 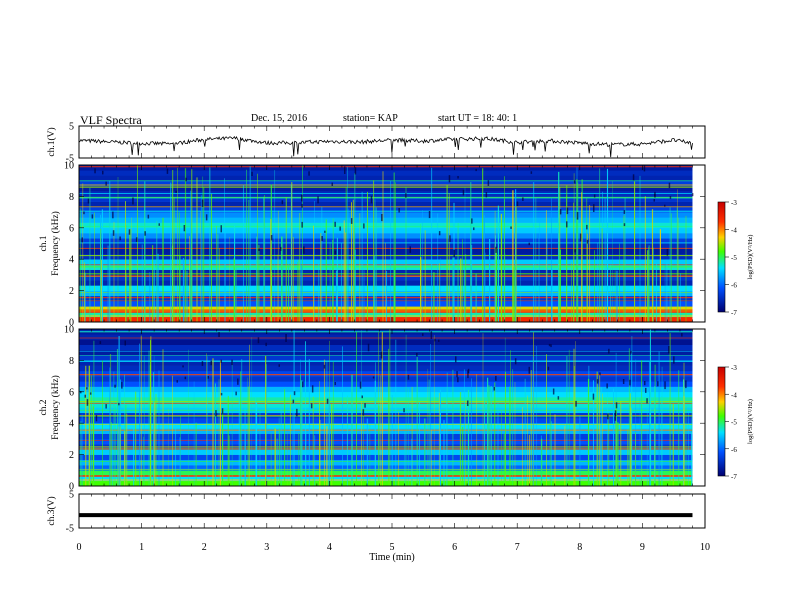 What do you see at coordinates (204, 547) in the screenshot?
I see `x-tick-label: 2` at bounding box center [204, 547].